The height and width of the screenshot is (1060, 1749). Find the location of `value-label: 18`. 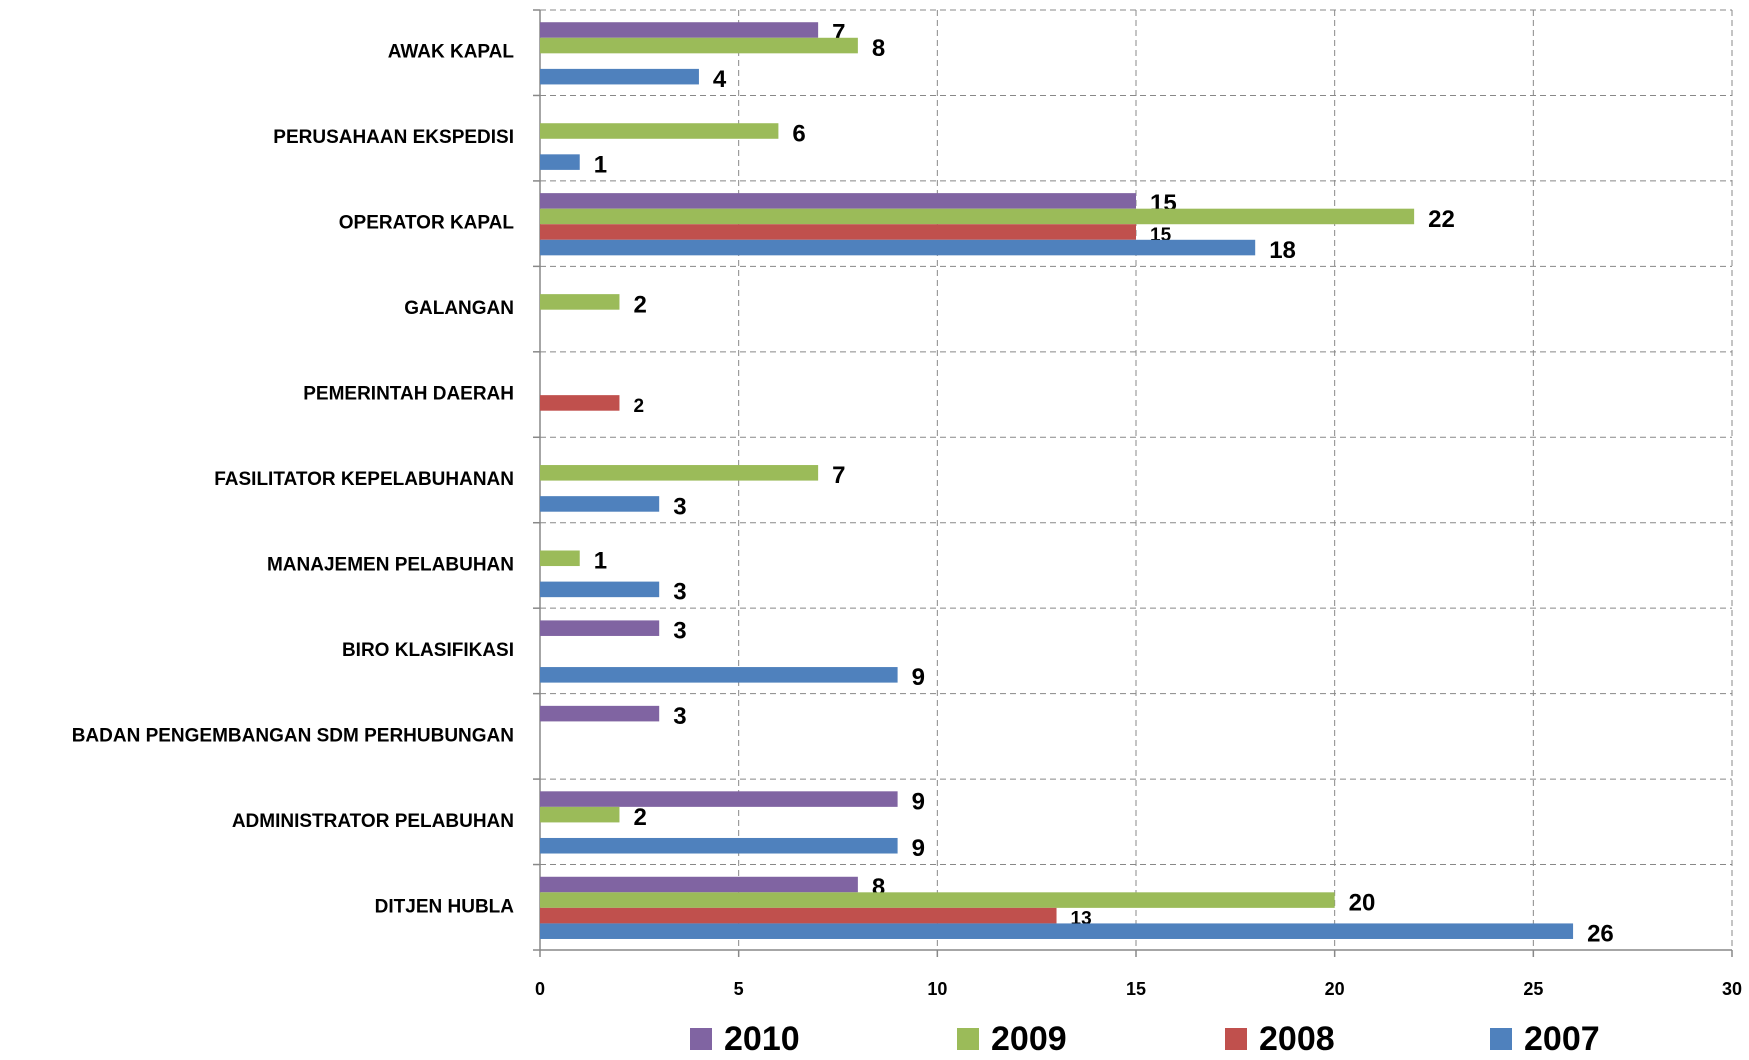

value-label: 18 is located at coordinates (1282, 250).